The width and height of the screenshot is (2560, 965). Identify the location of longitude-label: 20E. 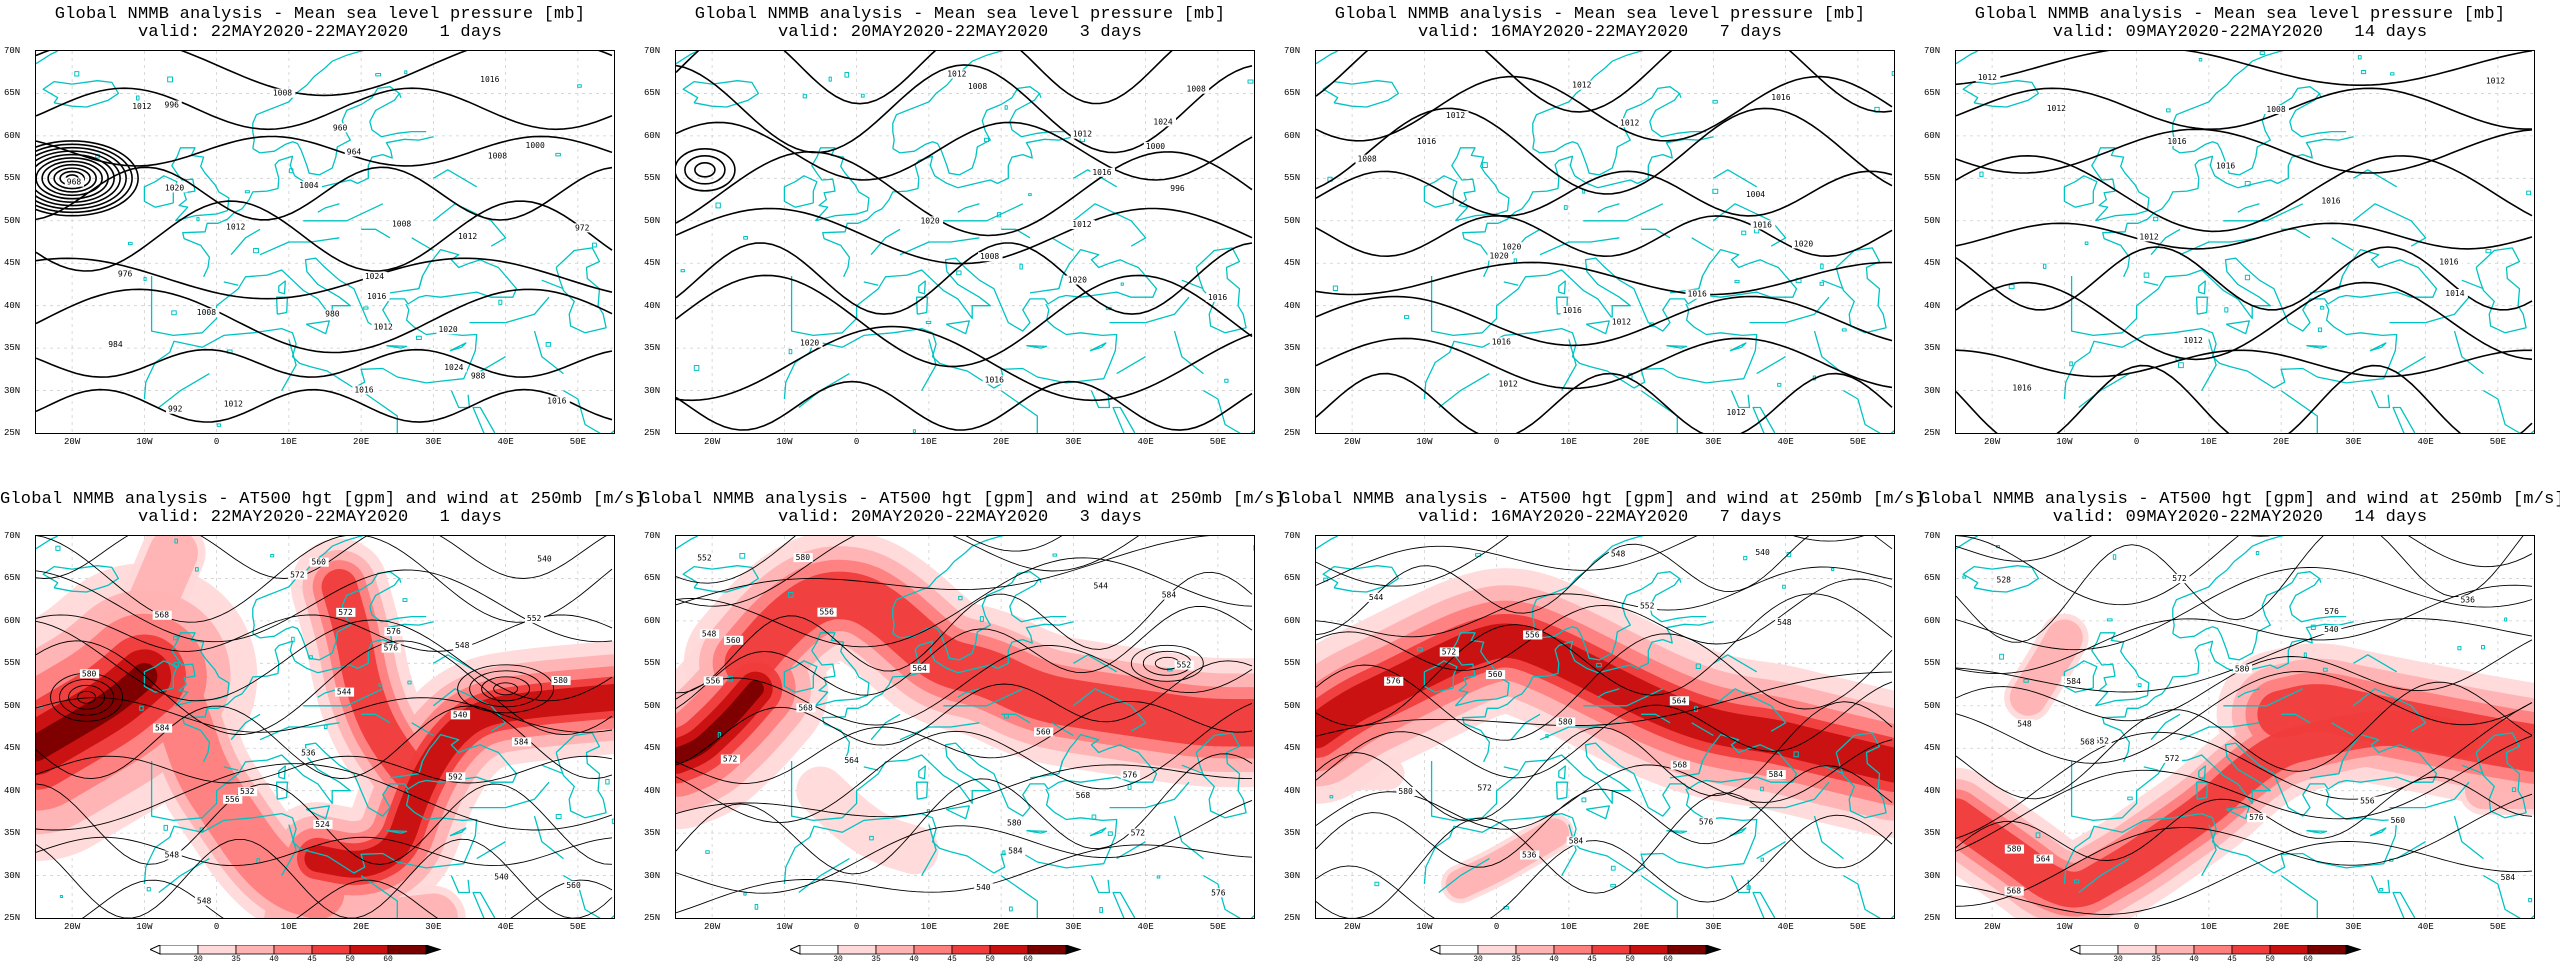
(1641, 442).